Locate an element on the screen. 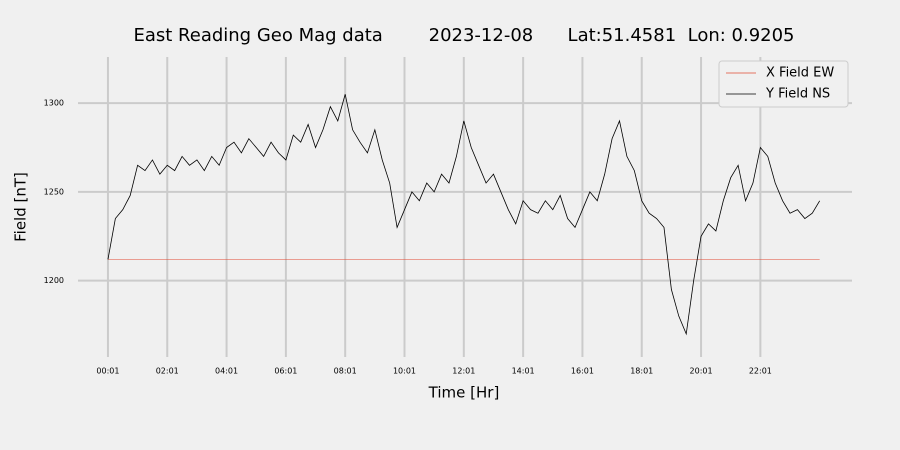  legend-label: X Field EW is located at coordinates (800, 73).